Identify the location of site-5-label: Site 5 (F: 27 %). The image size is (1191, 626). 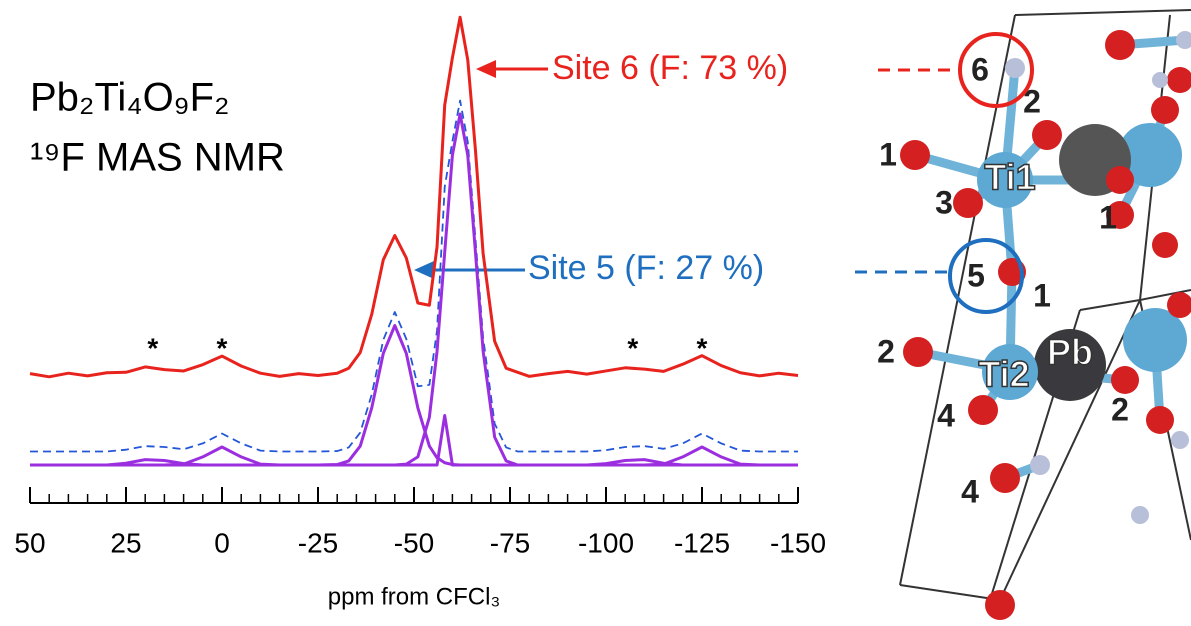
(646, 268).